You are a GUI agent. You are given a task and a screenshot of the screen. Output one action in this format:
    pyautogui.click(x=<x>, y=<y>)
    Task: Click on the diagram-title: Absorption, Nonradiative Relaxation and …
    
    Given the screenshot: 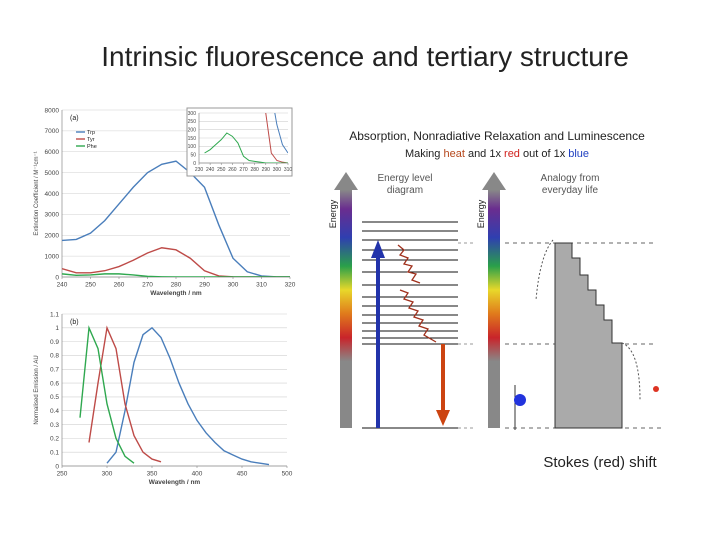 What is the action you would take?
    pyautogui.click(x=497, y=136)
    